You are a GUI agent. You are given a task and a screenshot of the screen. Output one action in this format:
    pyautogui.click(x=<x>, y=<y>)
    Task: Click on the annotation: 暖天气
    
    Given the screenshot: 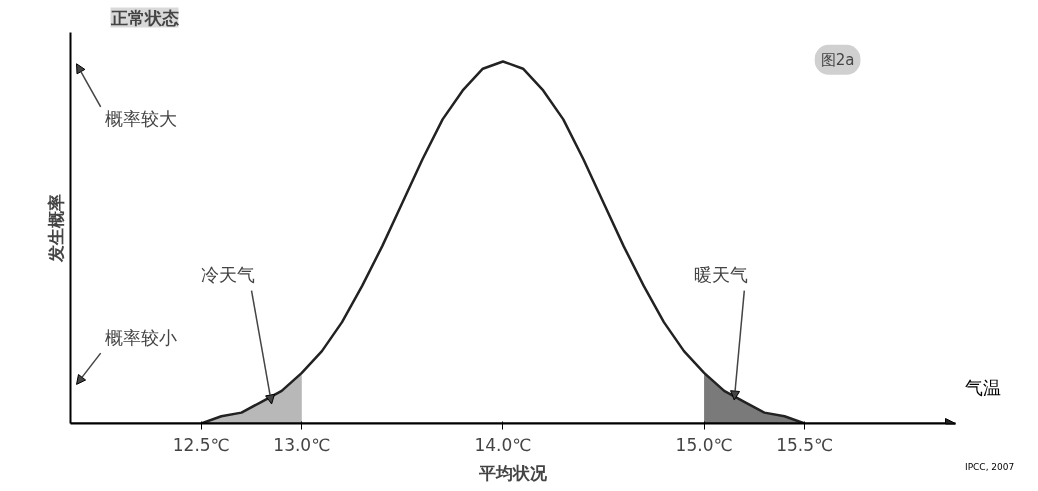 What is the action you would take?
    pyautogui.click(x=721, y=275)
    